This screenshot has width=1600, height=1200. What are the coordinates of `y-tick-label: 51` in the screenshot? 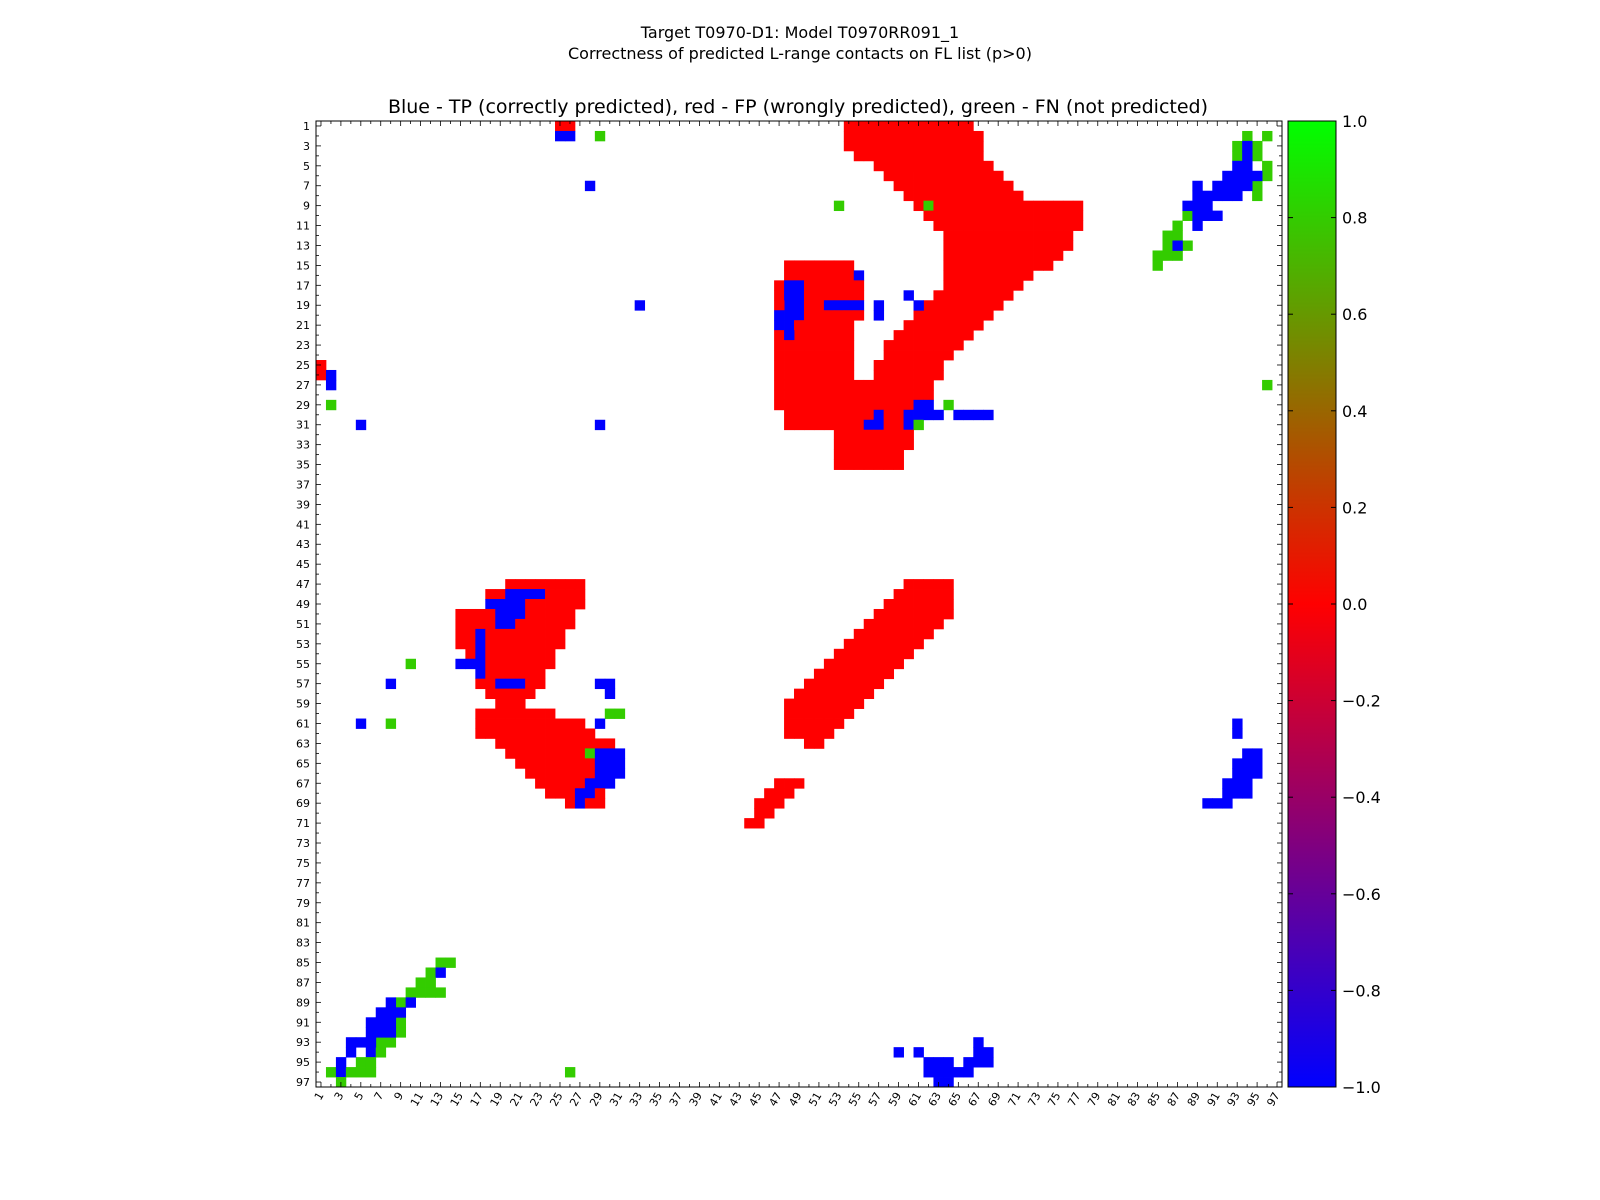 It's located at (303, 624).